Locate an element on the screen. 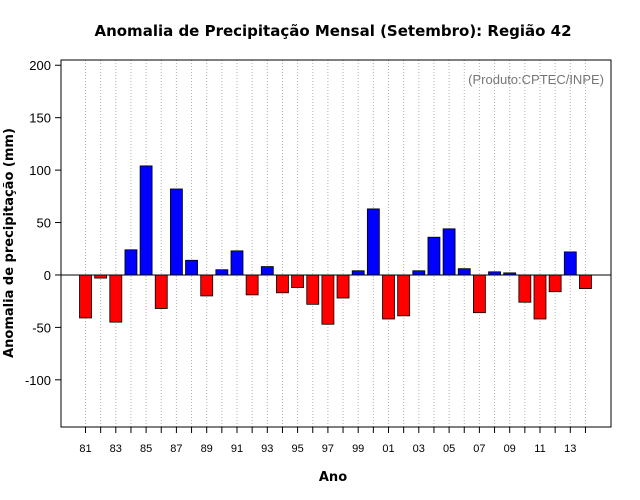 The image size is (640, 500). x-axis: 81 83 85 87 89 91 93 95 97 99 01 03 05 07 09 11 13 is located at coordinates (332, 441).